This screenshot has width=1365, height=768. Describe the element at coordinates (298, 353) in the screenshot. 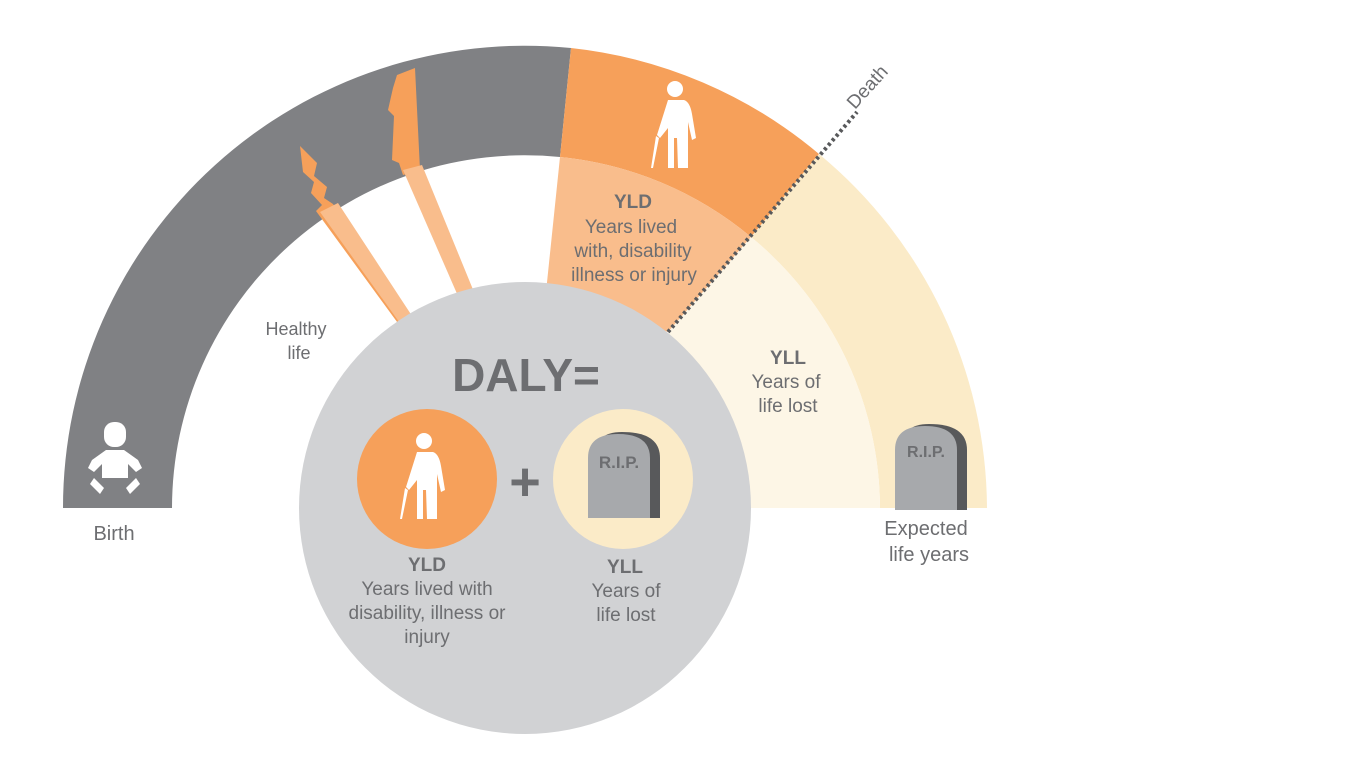

I see `healthy-life-label-line2: life` at that location.